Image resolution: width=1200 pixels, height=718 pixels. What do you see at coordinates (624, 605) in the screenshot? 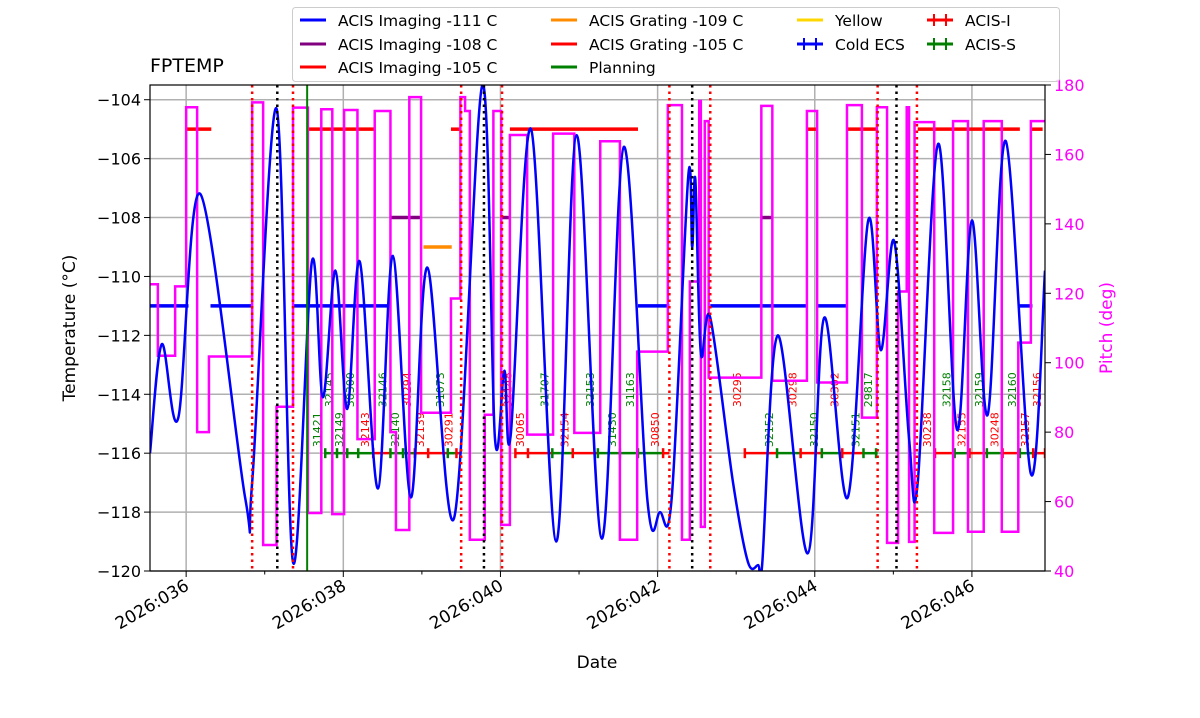
I see `x-tick-label: 2026:042` at bounding box center [624, 605].